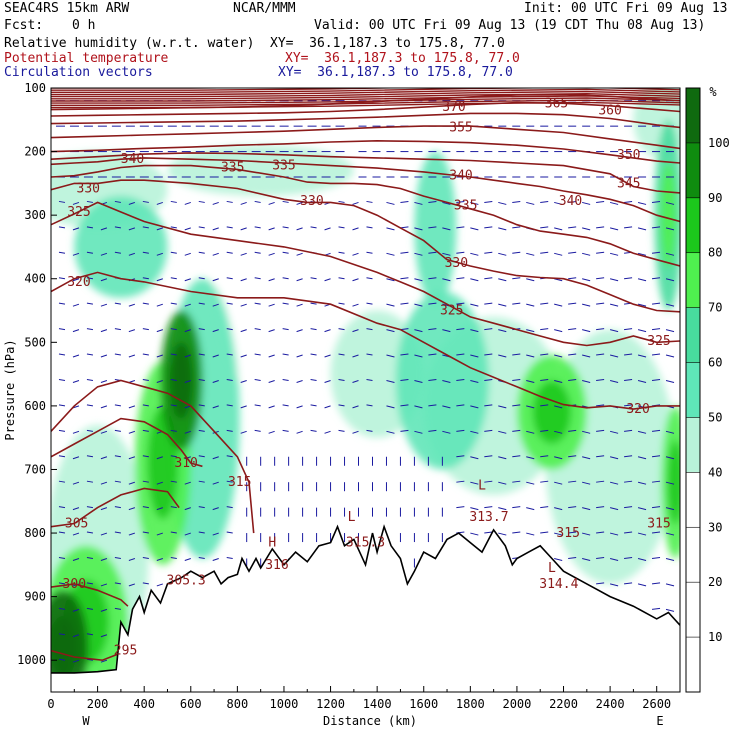  Describe the element at coordinates (35, 469) in the screenshot. I see `y-tick-label: 700` at that location.